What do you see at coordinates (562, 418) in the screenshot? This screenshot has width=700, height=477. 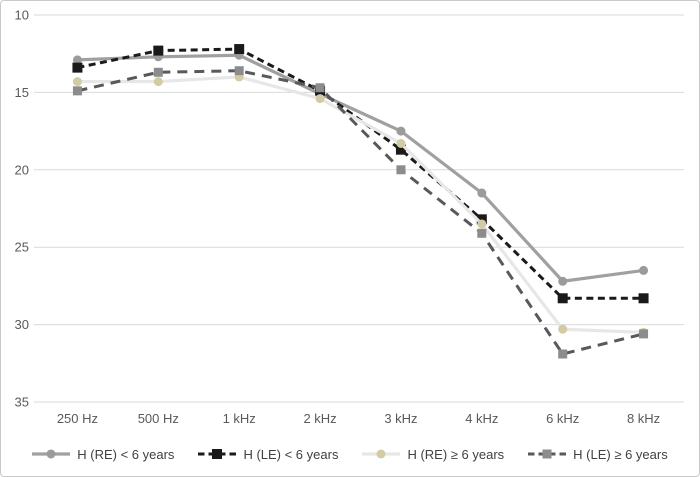 I see `x-category-label: 6 kHz` at bounding box center [562, 418].